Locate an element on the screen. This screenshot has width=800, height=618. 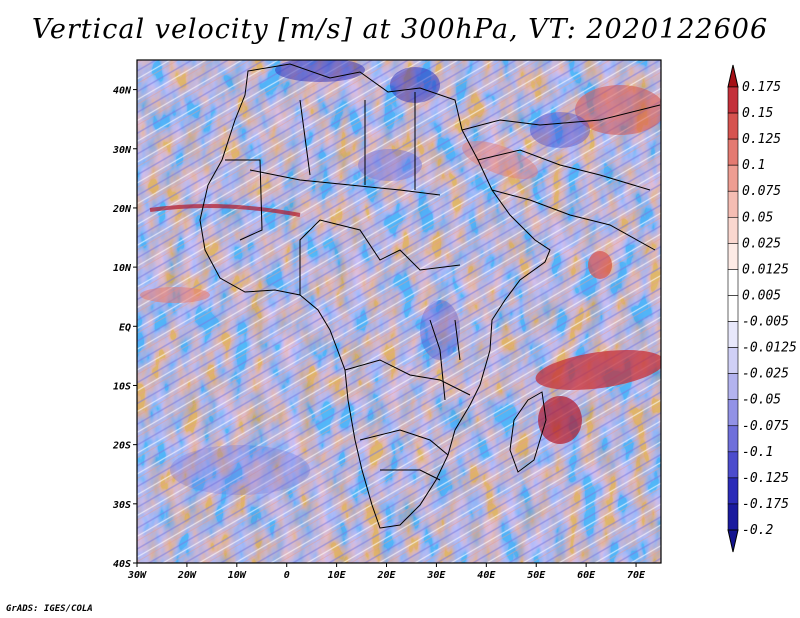
x-tick-label: 10W is located at coordinates (237, 575).